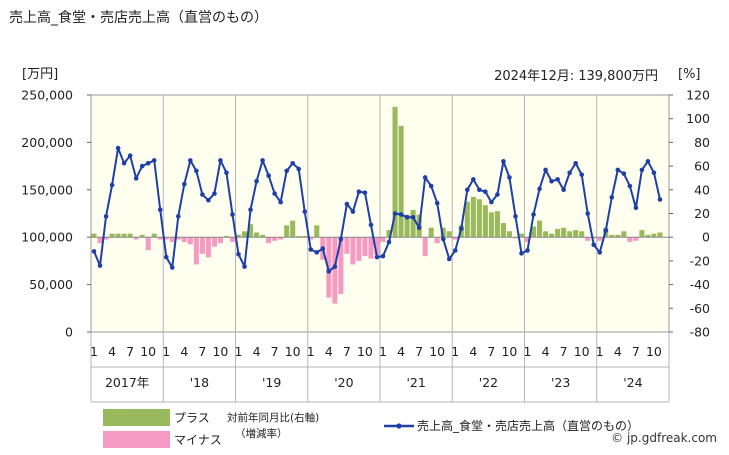  What do you see at coordinates (706, 237) in the screenshot?
I see `right-tick-label: 0` at bounding box center [706, 237].